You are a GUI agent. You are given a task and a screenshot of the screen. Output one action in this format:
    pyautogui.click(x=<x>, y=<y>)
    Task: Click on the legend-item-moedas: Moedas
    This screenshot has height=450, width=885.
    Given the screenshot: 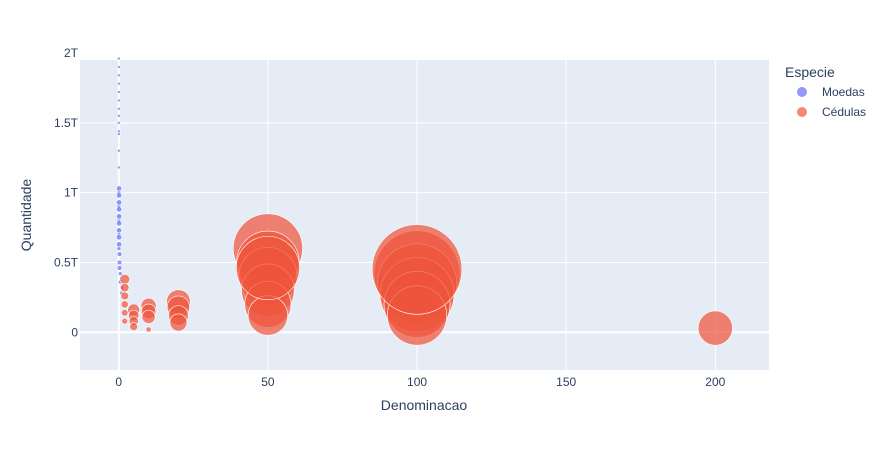 What is the action you would take?
    pyautogui.click(x=831, y=92)
    